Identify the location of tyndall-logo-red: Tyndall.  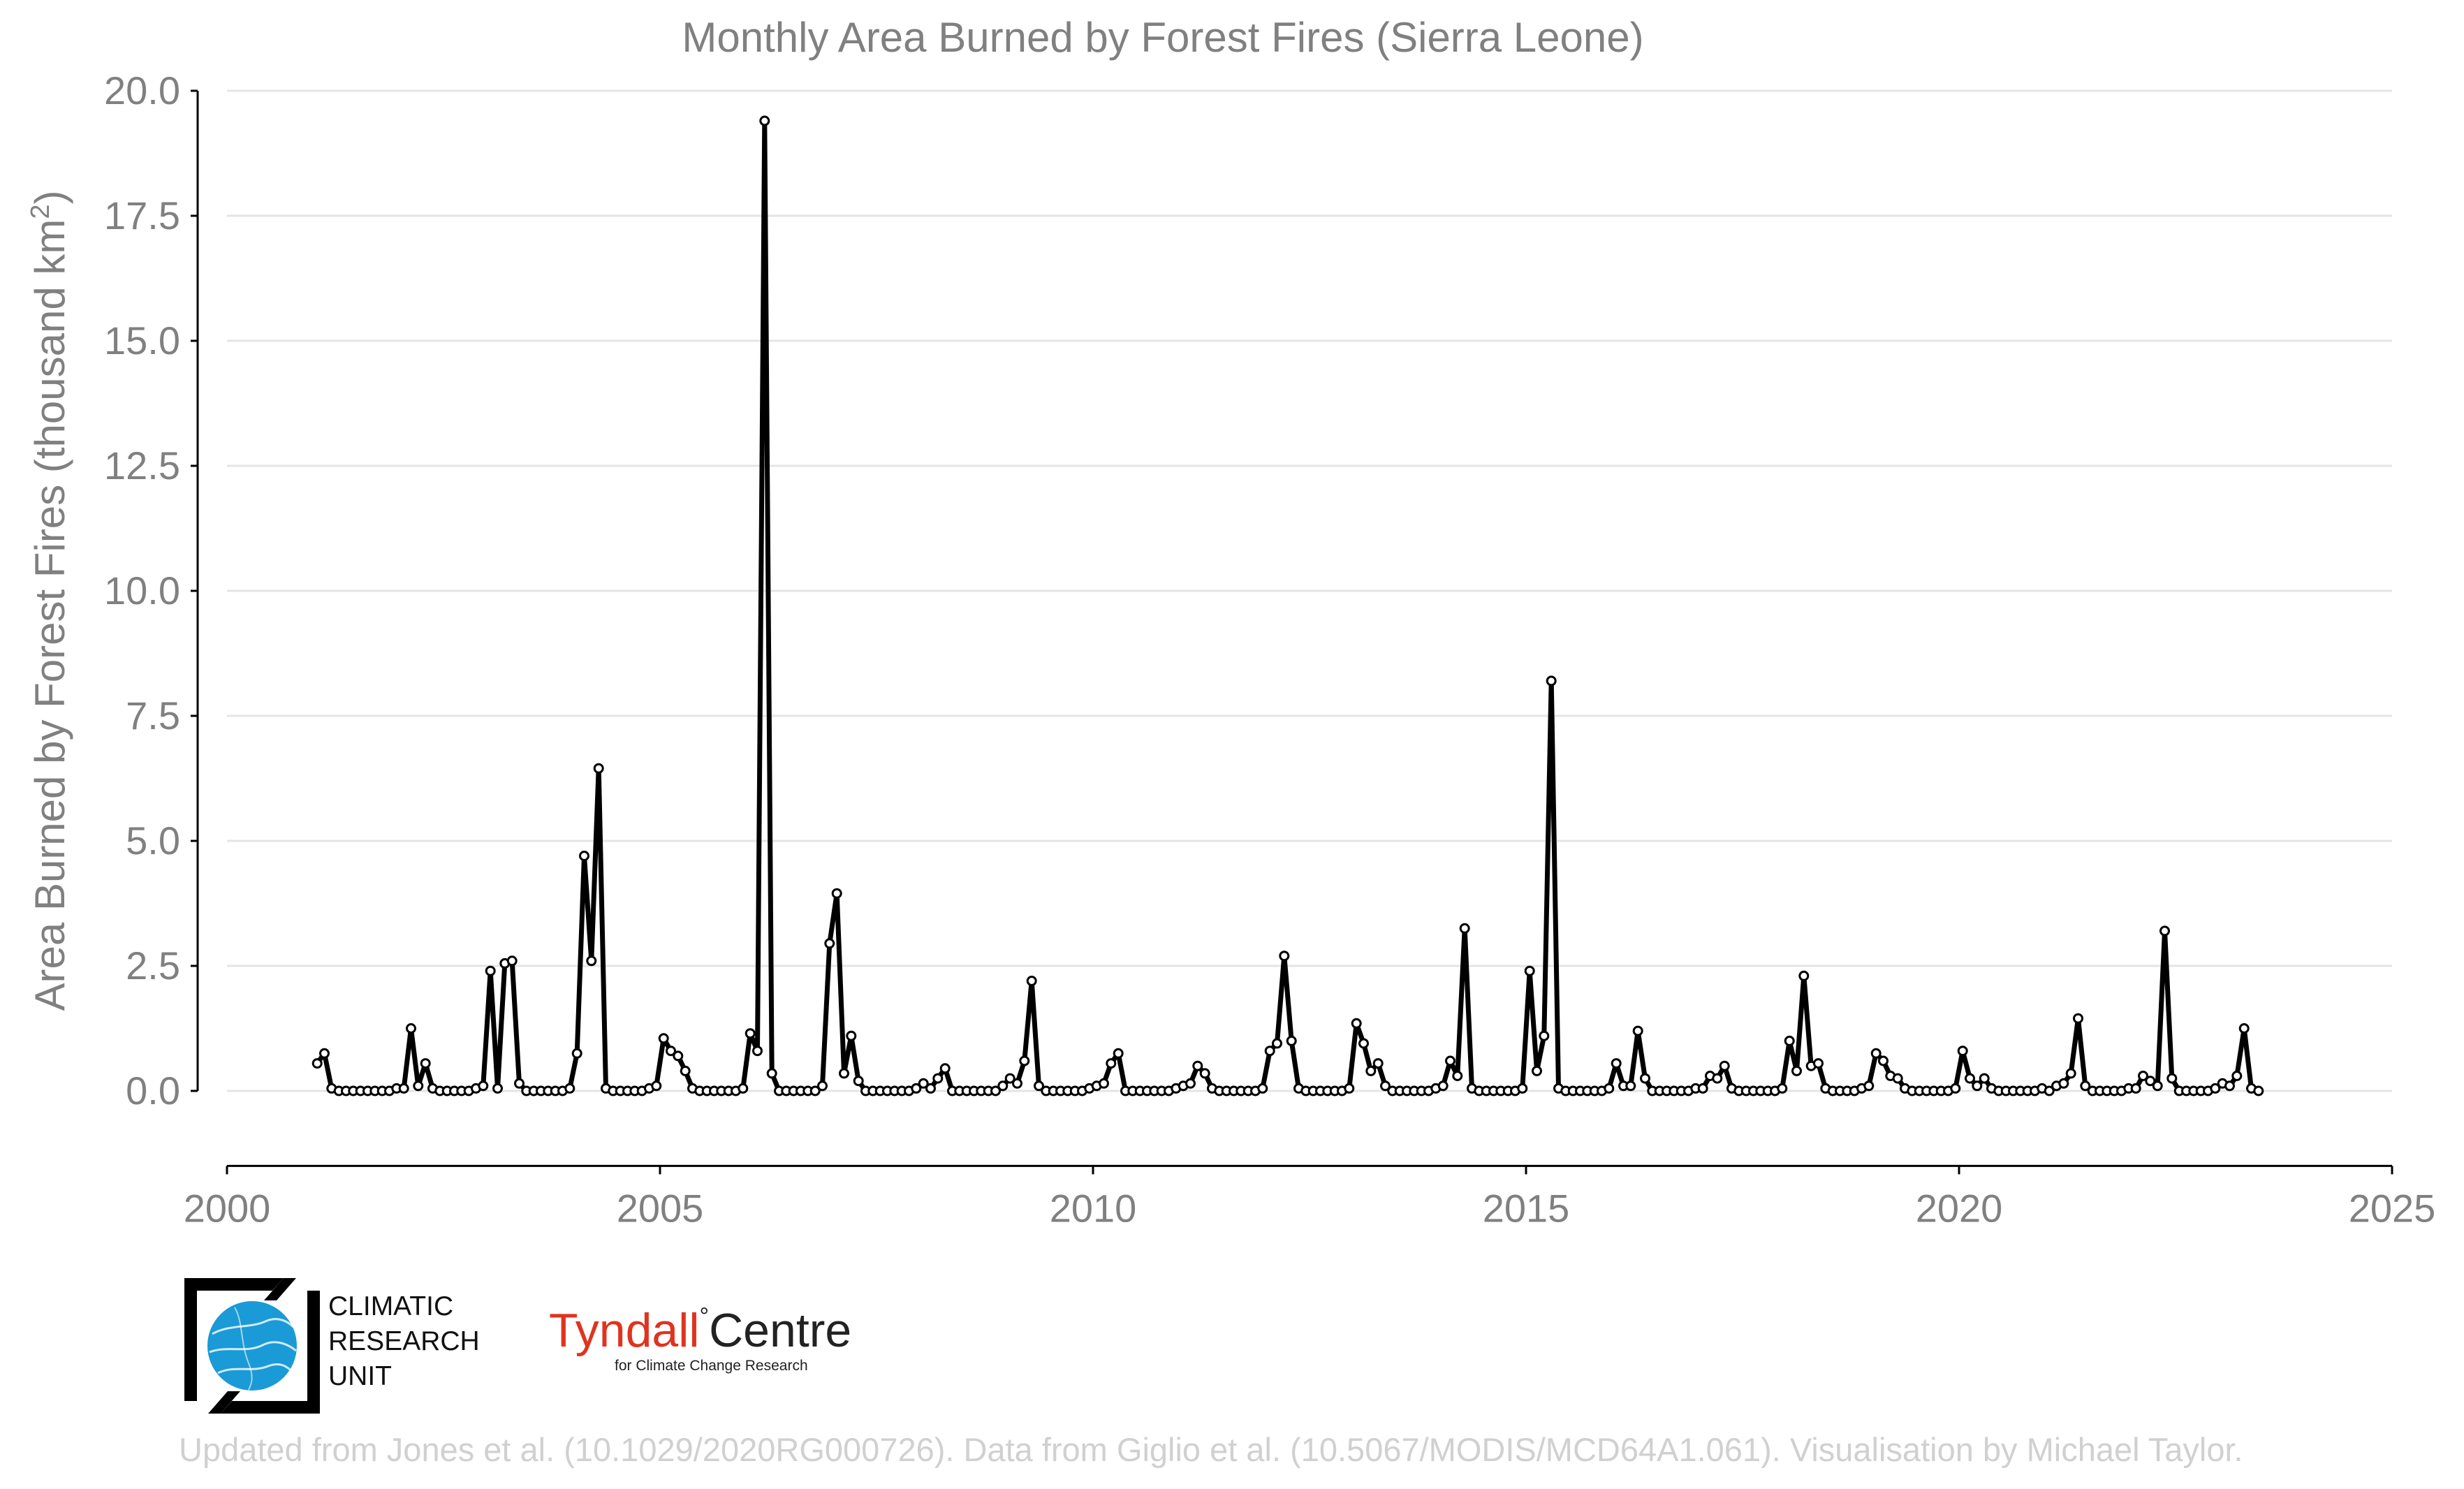
(624, 1330).